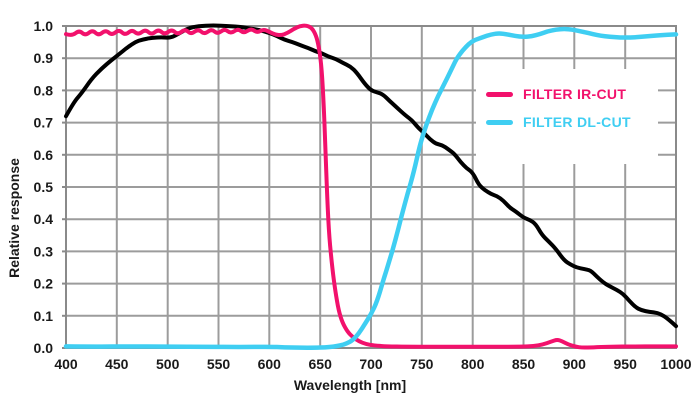 The width and height of the screenshot is (700, 413). I want to click on y-tick-label: 0.5, so click(44, 187).